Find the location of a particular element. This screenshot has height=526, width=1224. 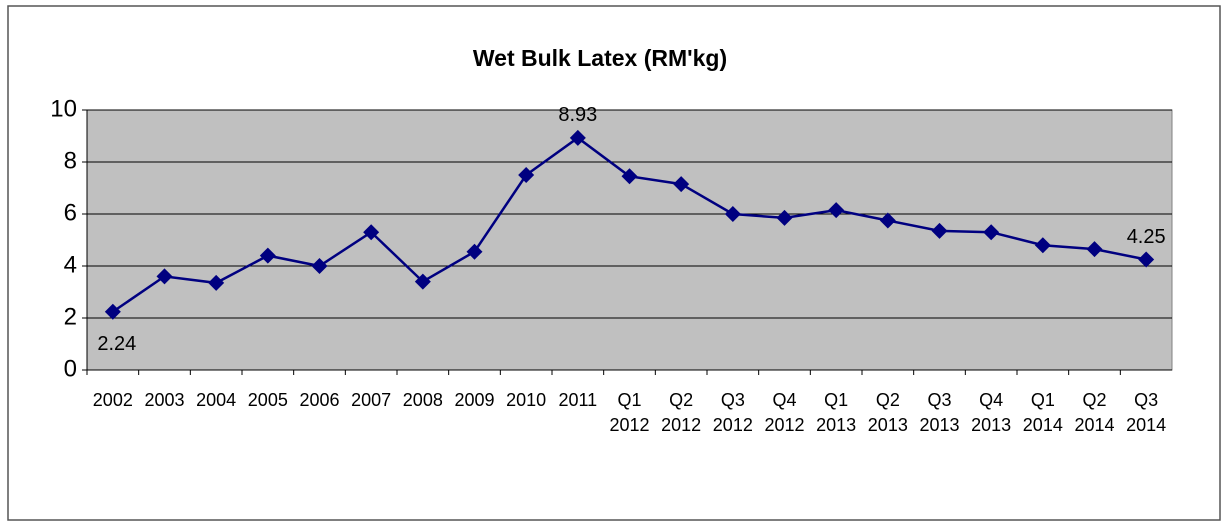

data-label: 8.93 is located at coordinates (577, 115).